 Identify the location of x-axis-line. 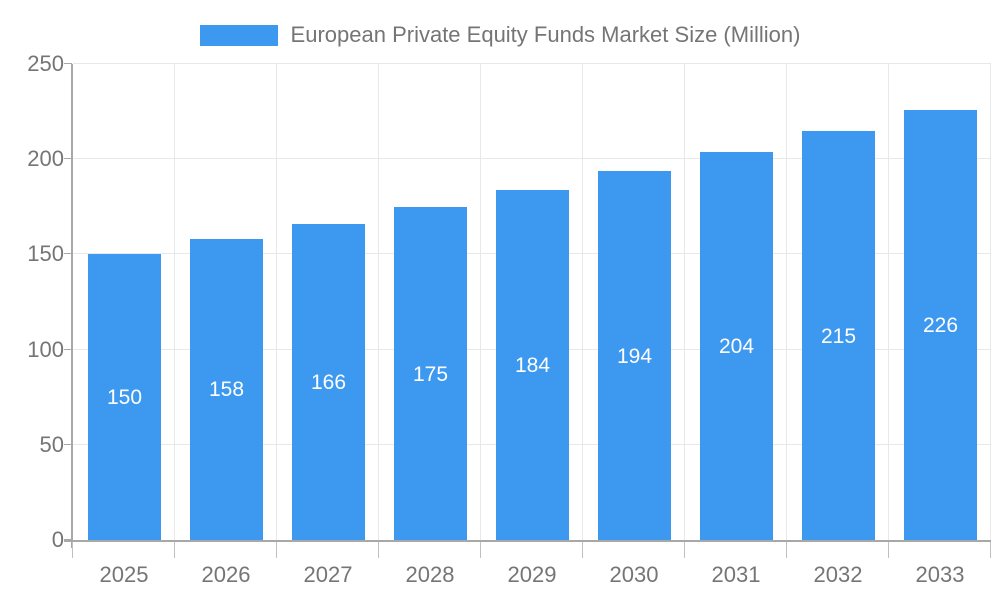
(527, 541).